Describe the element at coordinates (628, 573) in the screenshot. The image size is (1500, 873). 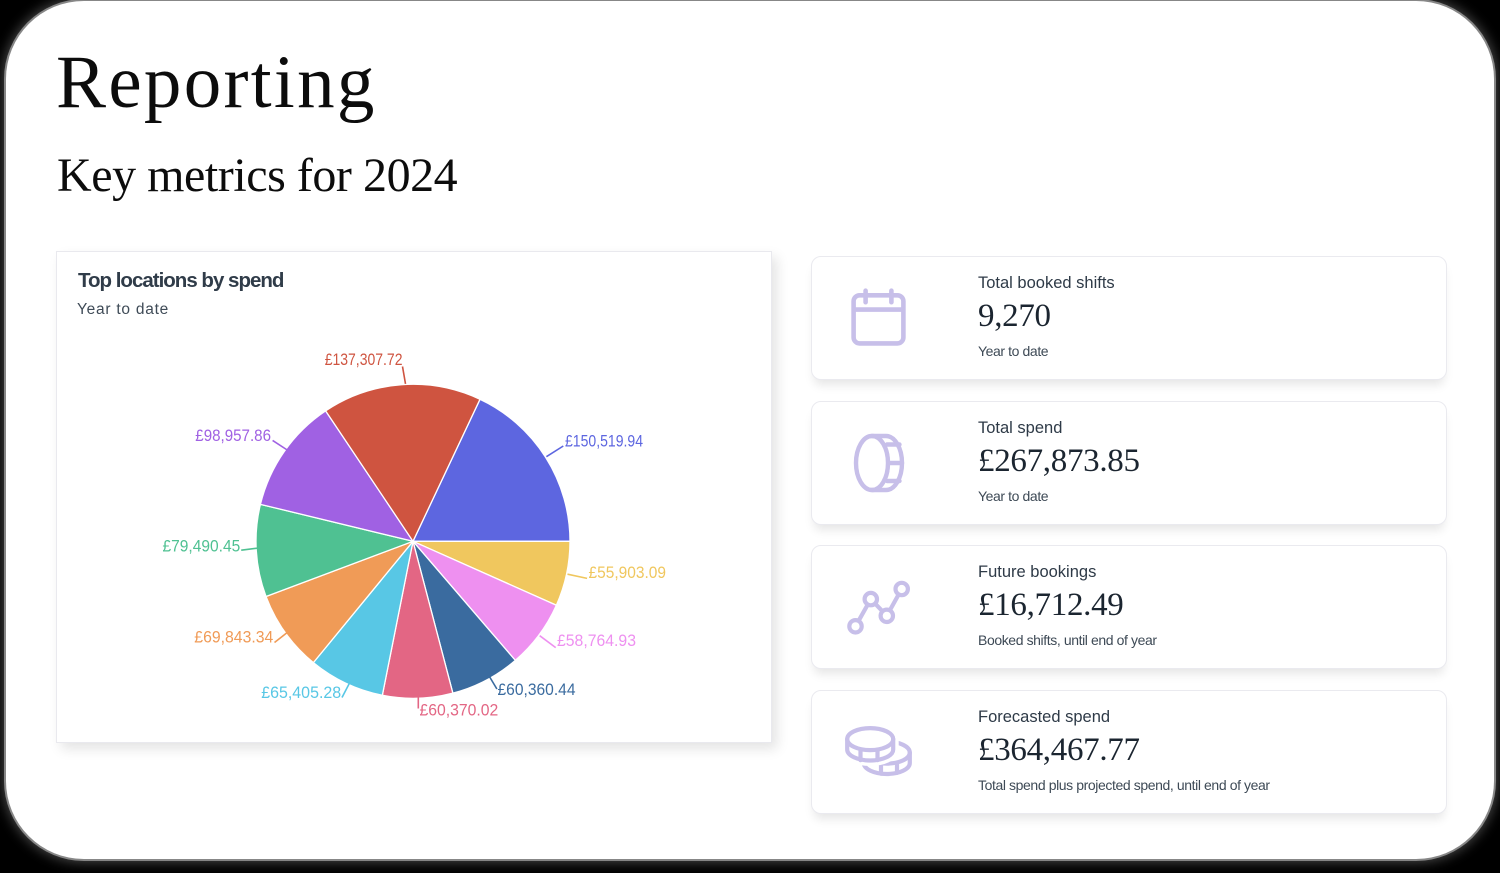
I see `svg-text: £55,903.09` at that location.